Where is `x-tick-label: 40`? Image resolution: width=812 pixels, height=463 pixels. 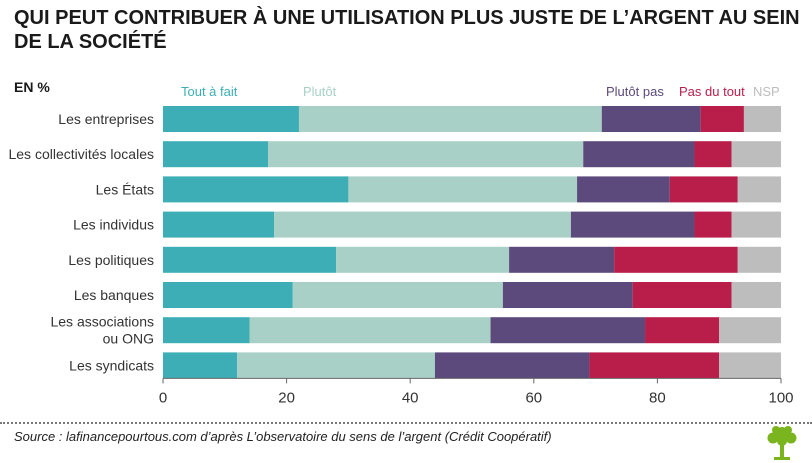
x-tick-label: 40 is located at coordinates (410, 397).